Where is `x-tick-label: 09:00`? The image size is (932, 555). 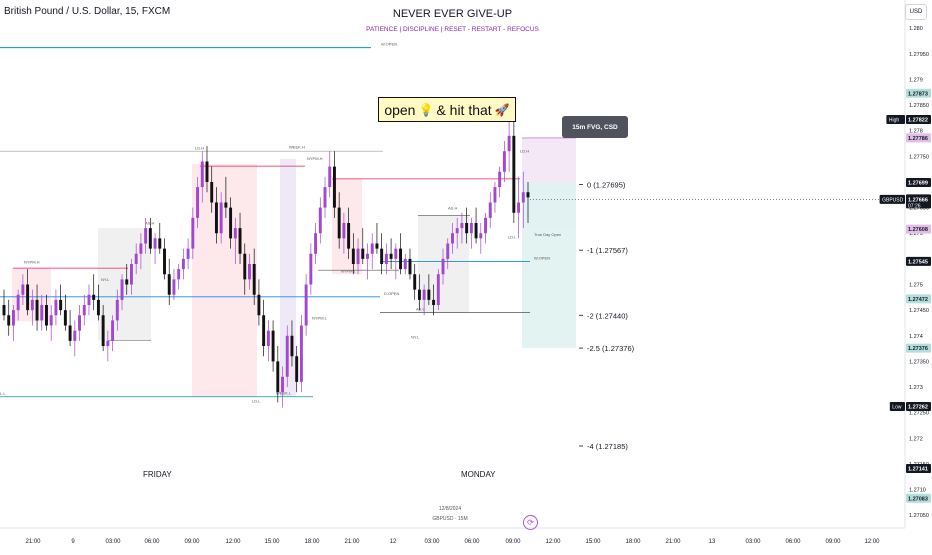 x-tick-label: 09:00 is located at coordinates (192, 542).